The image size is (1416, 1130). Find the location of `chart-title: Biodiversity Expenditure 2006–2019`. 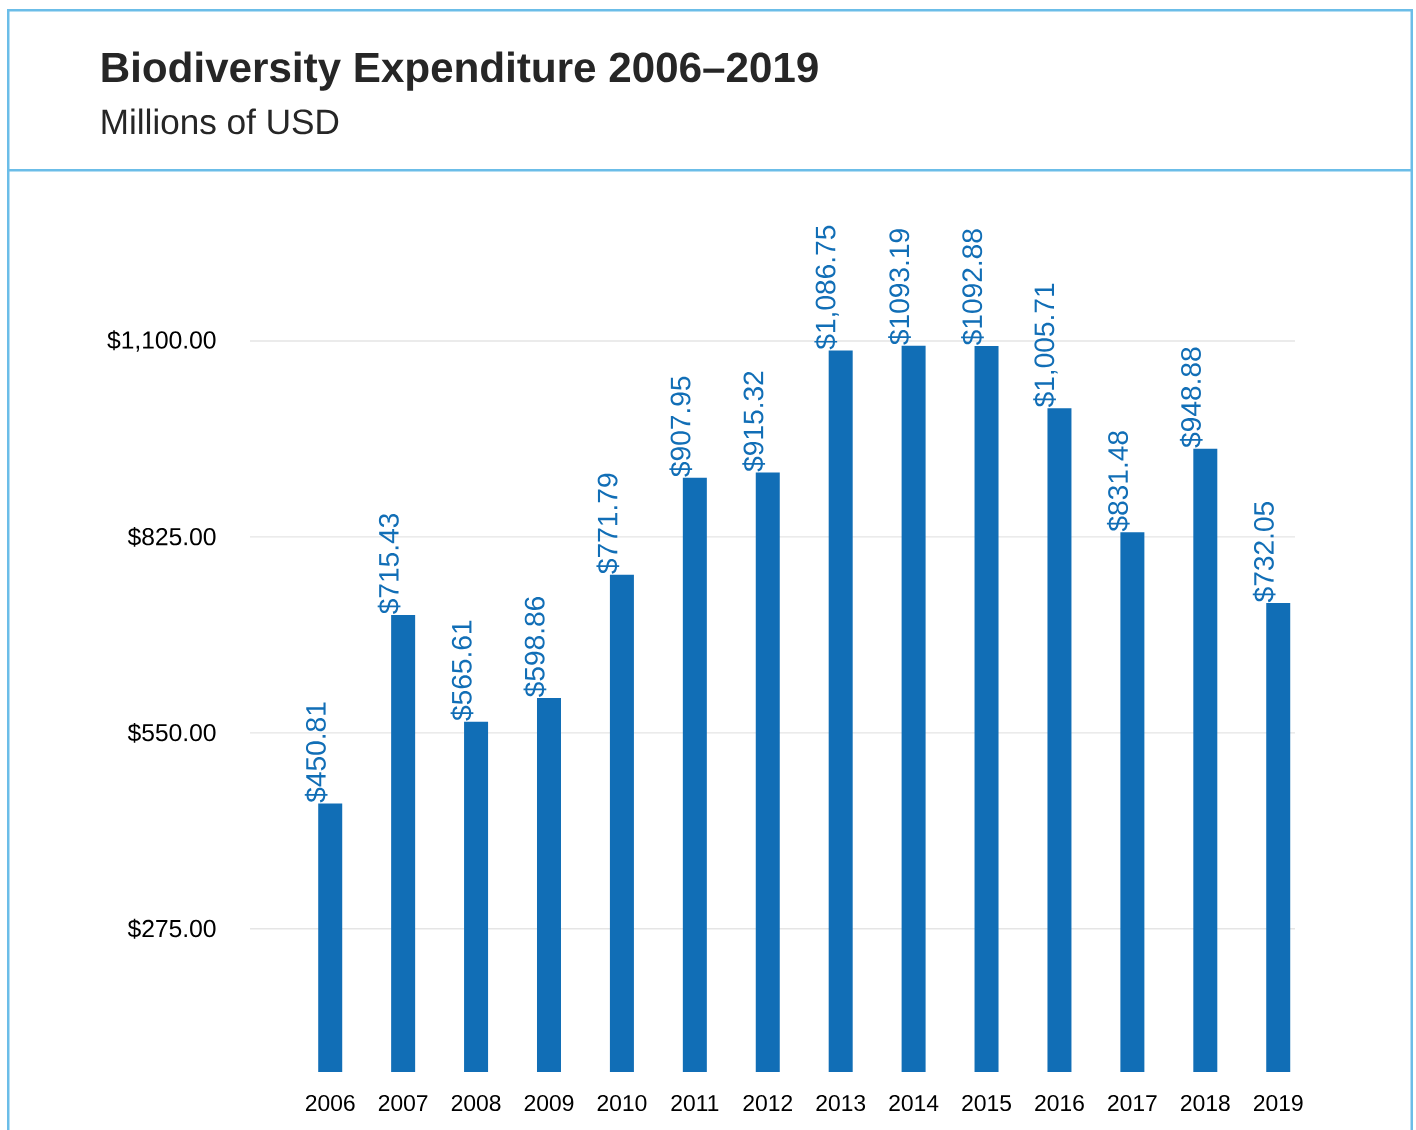

chart-title: Biodiversity Expenditure 2006–2019 is located at coordinates (460, 71).